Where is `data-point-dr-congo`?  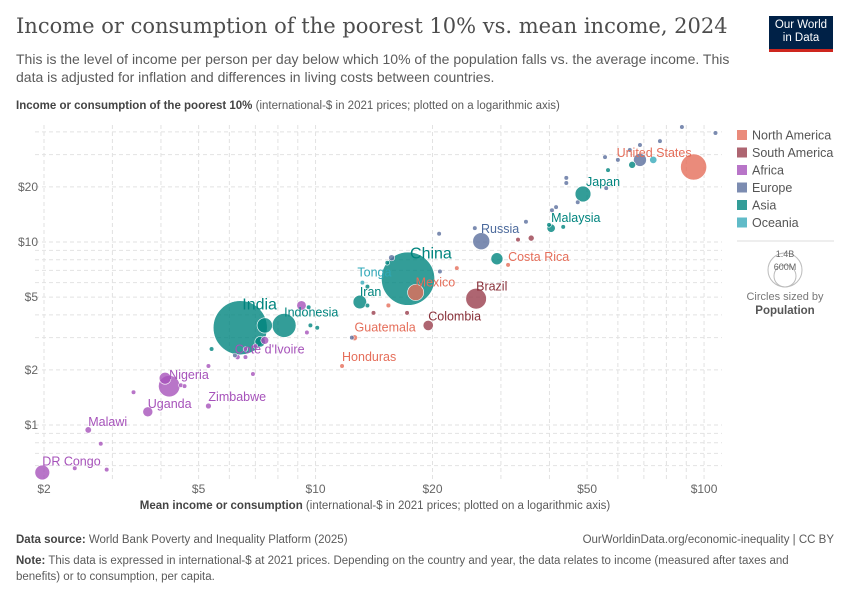
data-point-dr-congo is located at coordinates (42, 472).